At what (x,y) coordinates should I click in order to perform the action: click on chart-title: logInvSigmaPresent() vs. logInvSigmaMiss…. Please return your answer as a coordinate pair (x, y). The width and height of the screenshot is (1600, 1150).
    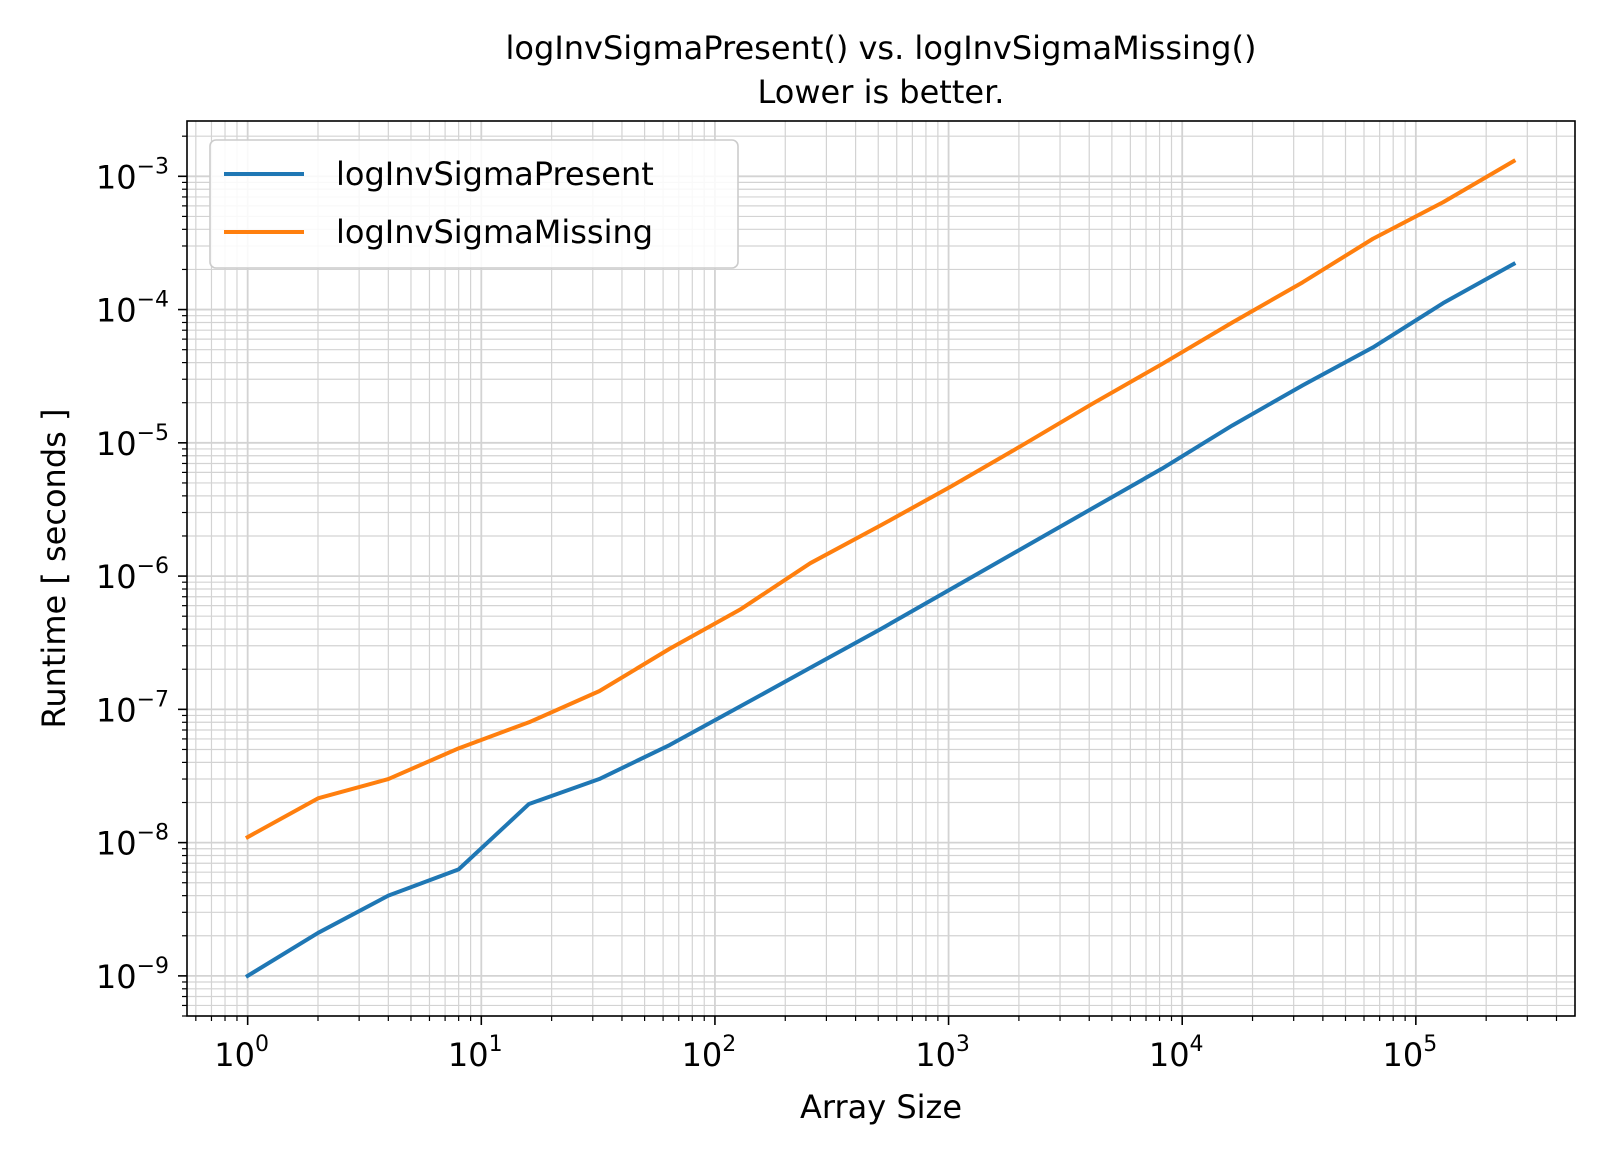
    Looking at the image, I should click on (881, 48).